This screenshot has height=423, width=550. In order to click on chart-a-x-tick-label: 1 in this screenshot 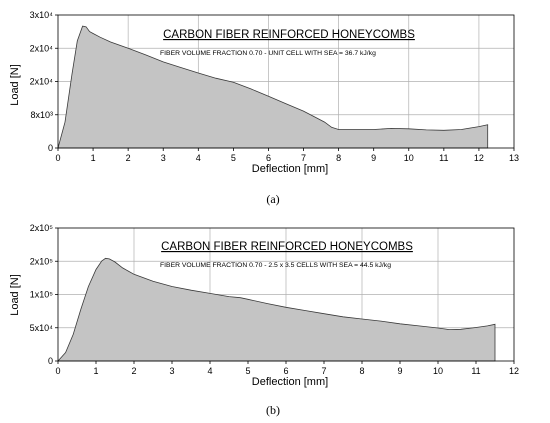, I will do `click(93, 158)`.